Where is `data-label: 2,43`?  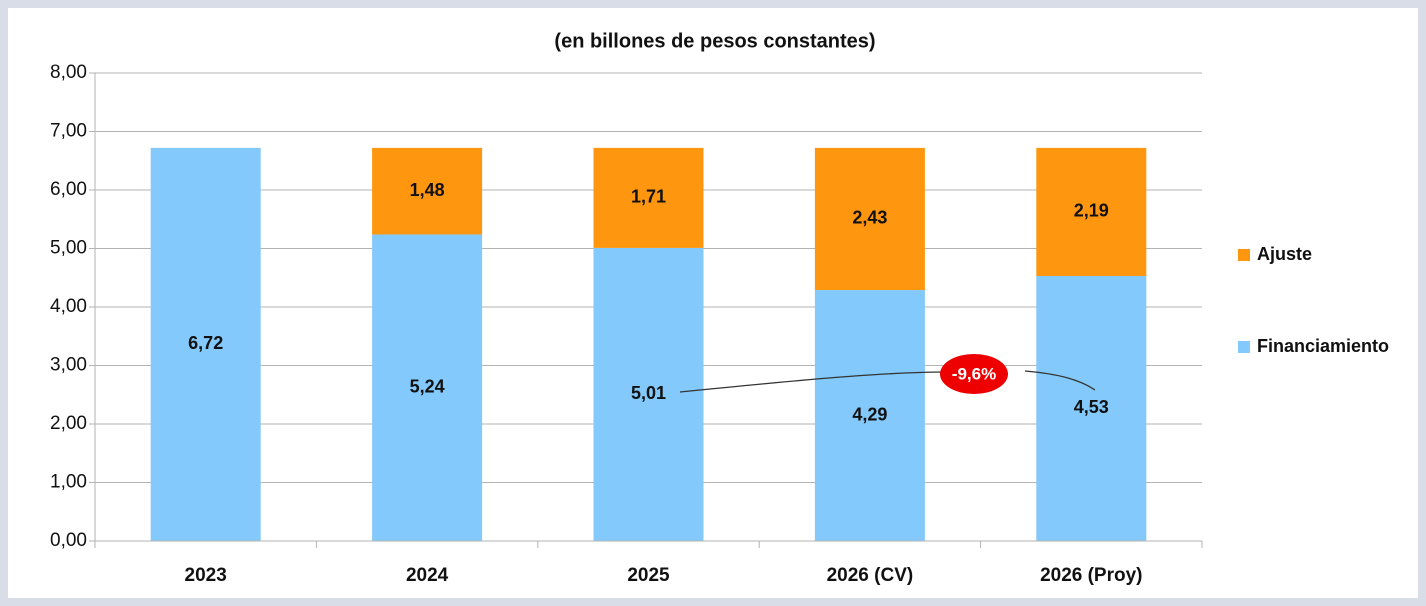
data-label: 2,43 is located at coordinates (869, 218).